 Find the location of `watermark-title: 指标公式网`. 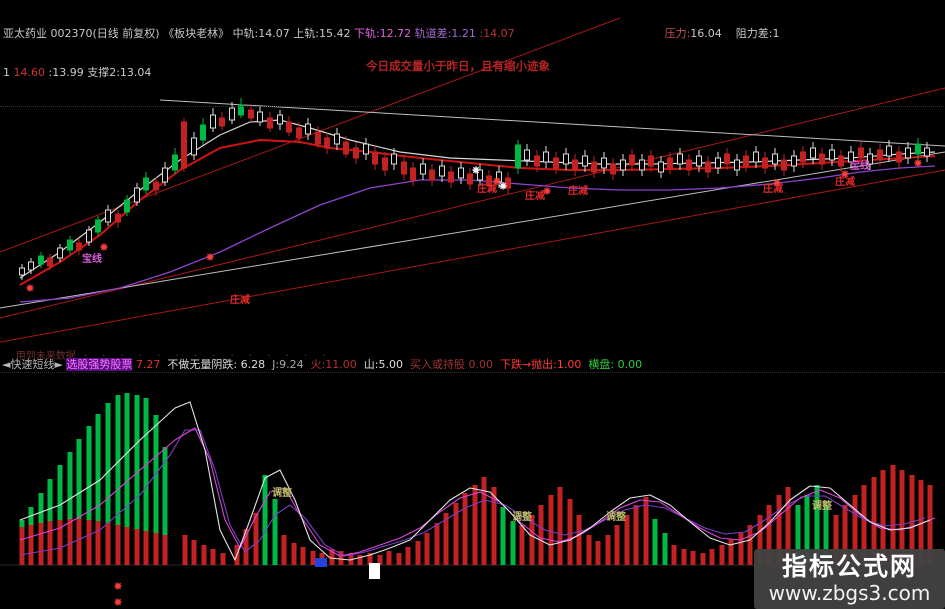

watermark-title: 指标公式网 is located at coordinates (849, 566).